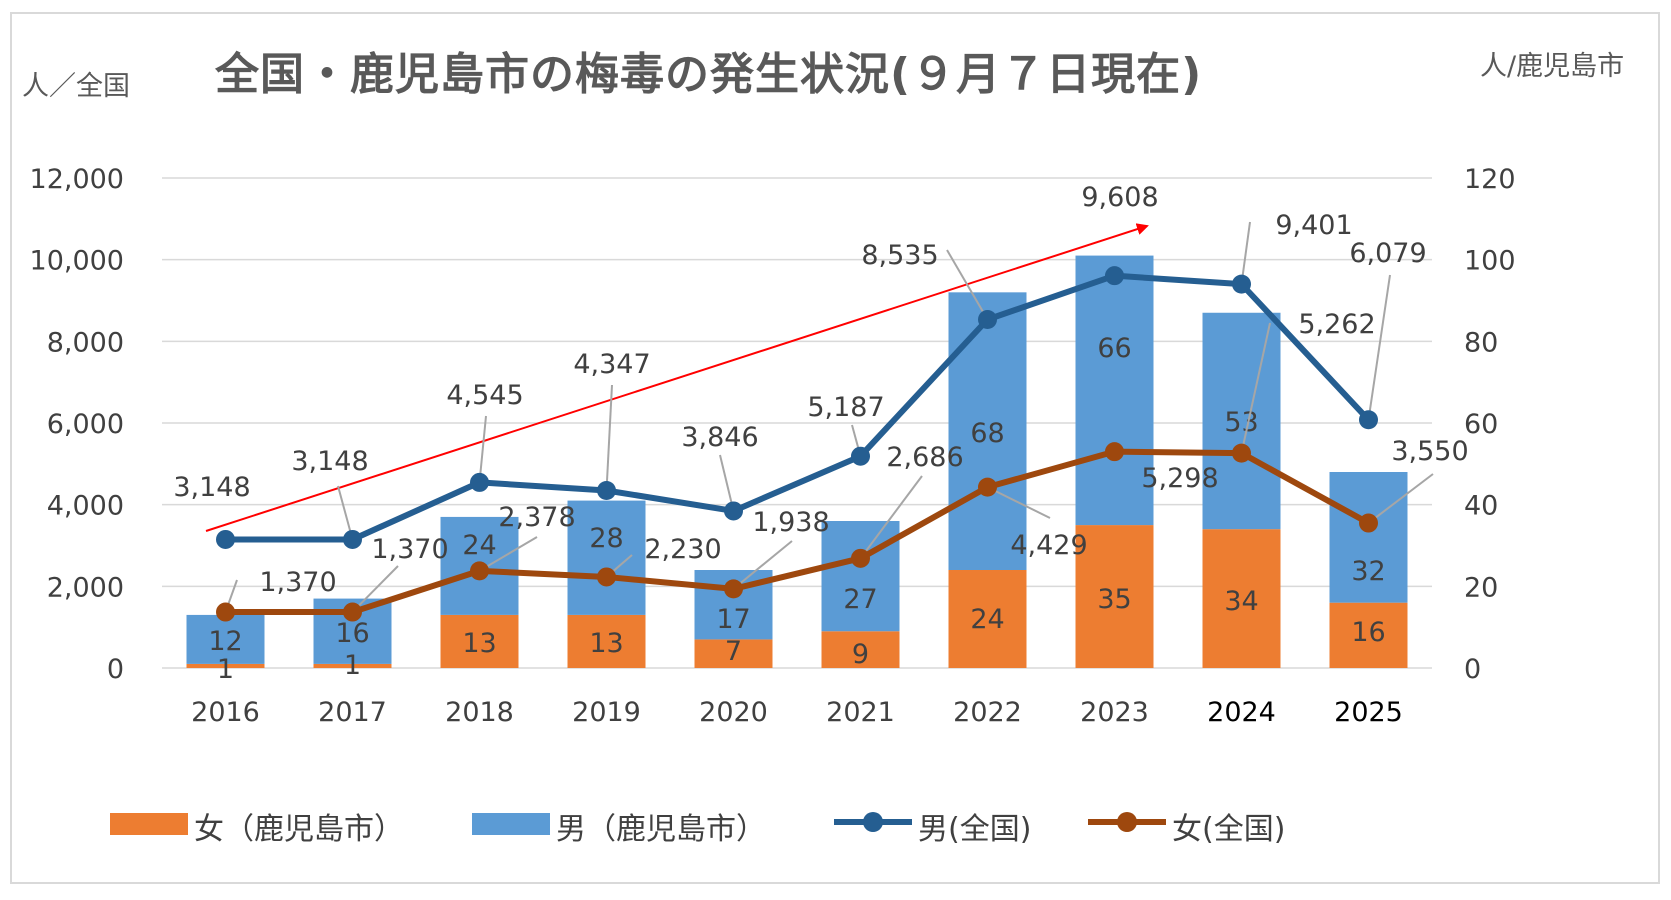 The width and height of the screenshot is (1671, 900). Describe the element at coordinates (329, 461) in the screenshot. I see `male-national-data-label: 3,148` at that location.